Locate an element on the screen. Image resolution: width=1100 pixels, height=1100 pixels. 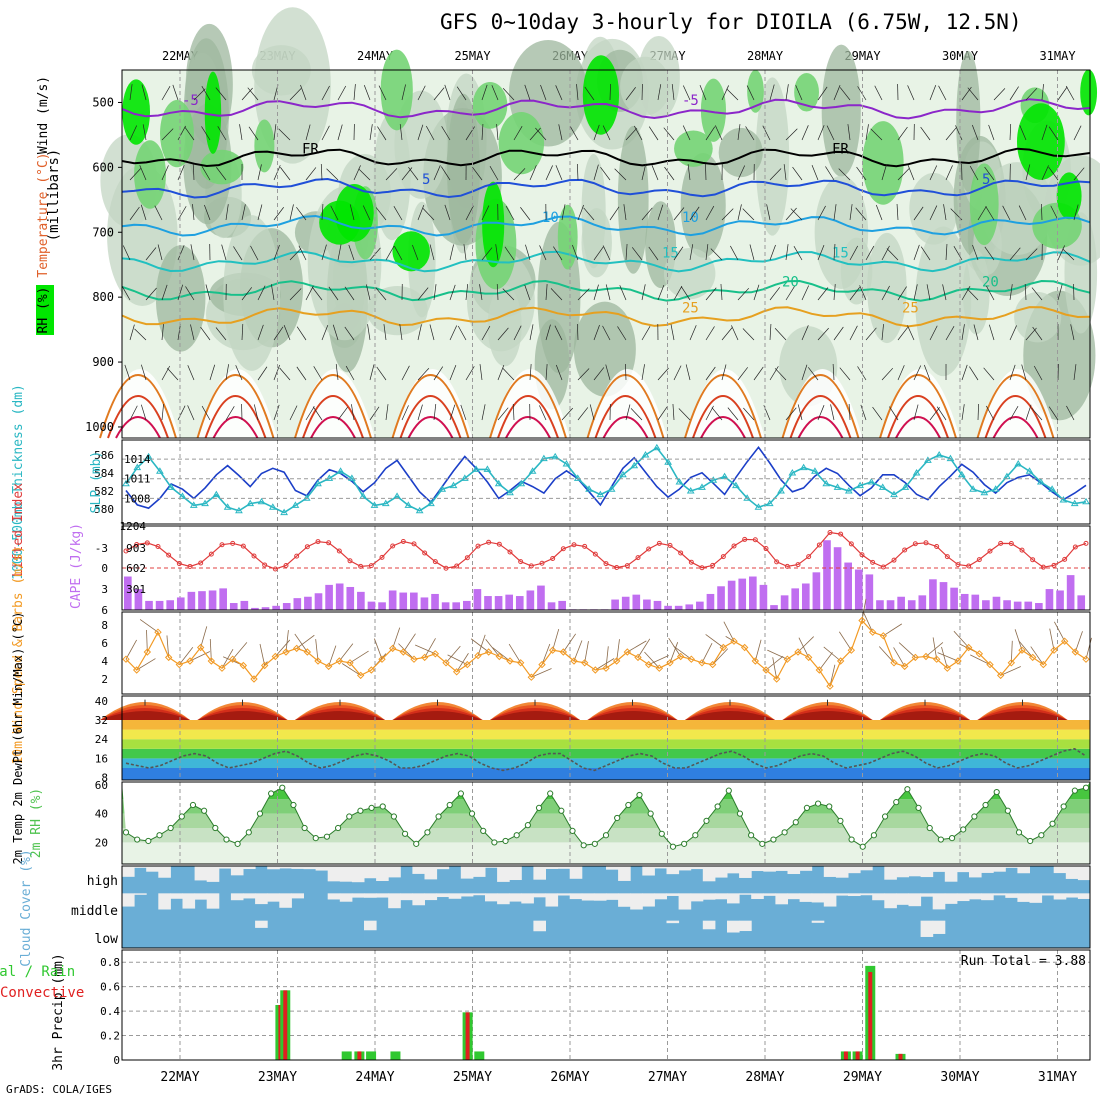
contour-label: FR is located at coordinates (840, 150).